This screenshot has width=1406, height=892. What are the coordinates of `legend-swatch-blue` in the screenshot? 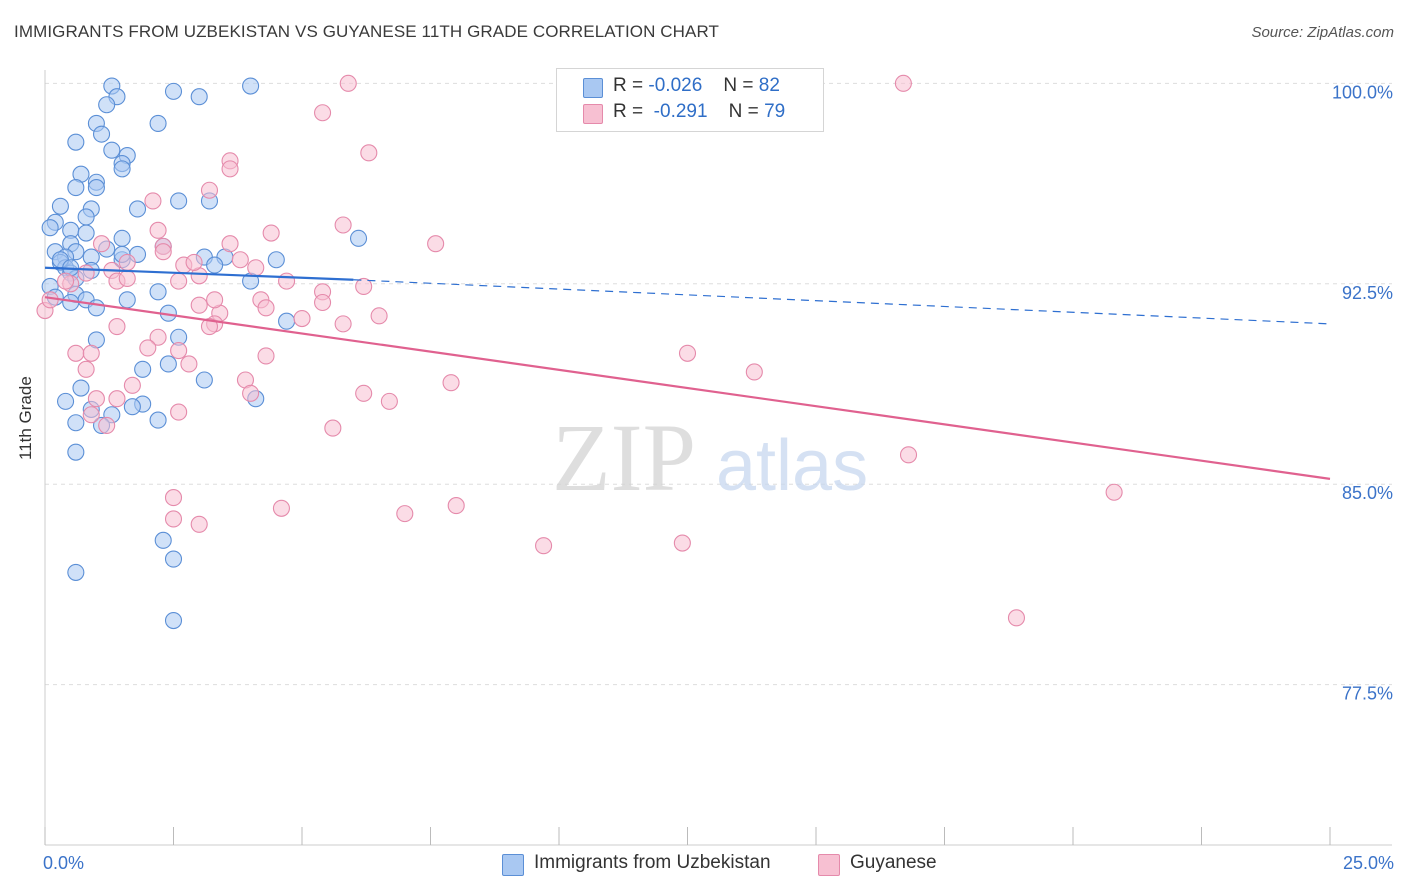 It's located at (513, 865).